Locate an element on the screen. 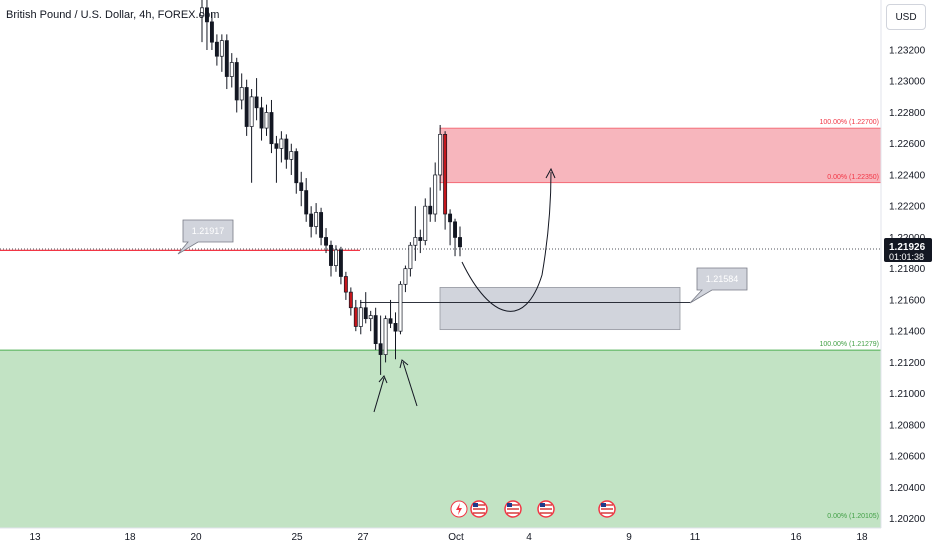  y-tick-label: 1.21600 is located at coordinates (907, 300).